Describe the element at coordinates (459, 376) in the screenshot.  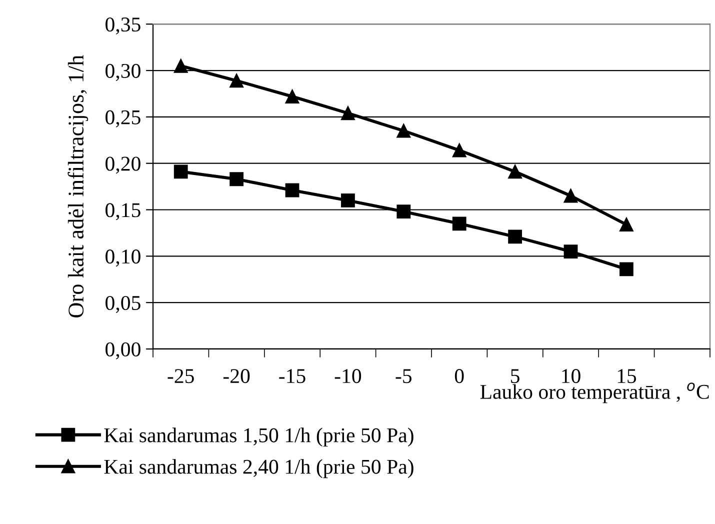
I see `x-tick-label: 0` at that location.